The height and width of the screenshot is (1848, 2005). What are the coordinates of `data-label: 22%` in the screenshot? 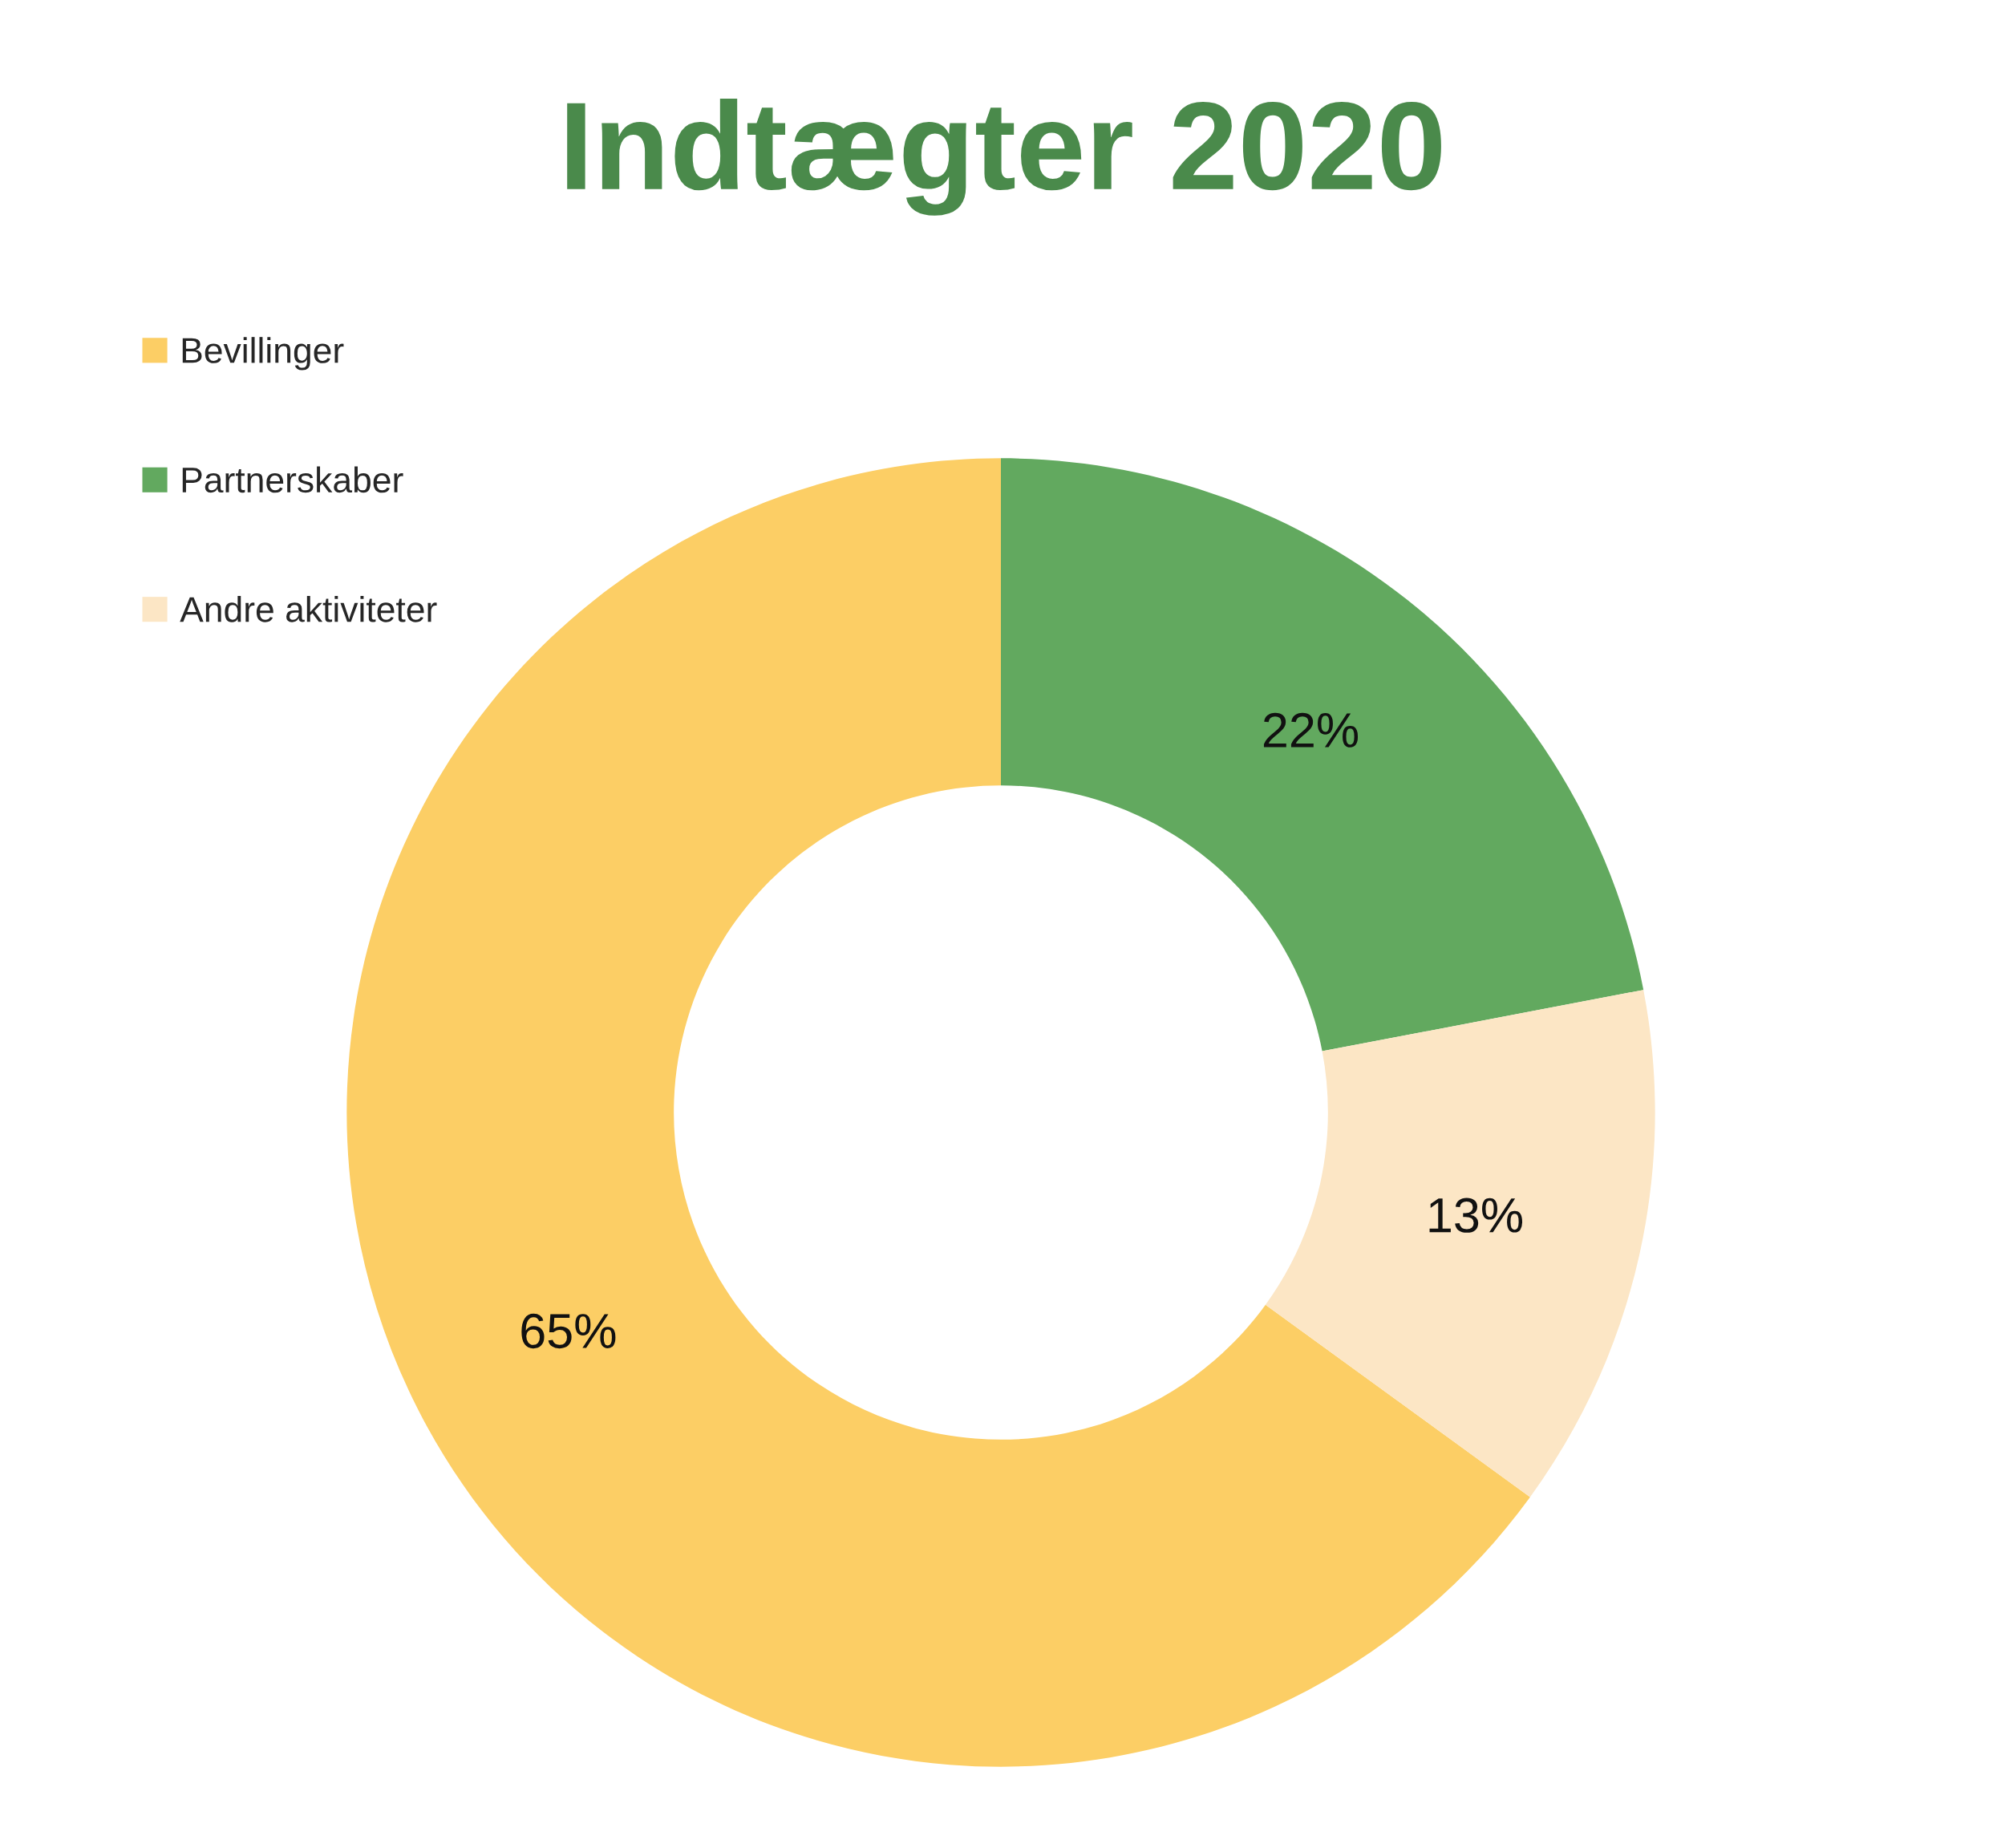 It's located at (1311, 730).